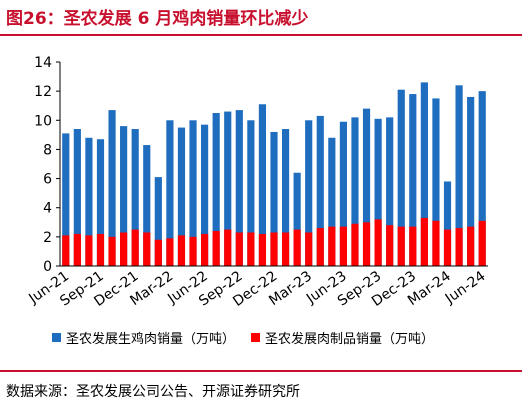 The image size is (522, 408). Describe the element at coordinates (43, 92) in the screenshot. I see `y-tick-label: 12` at that location.